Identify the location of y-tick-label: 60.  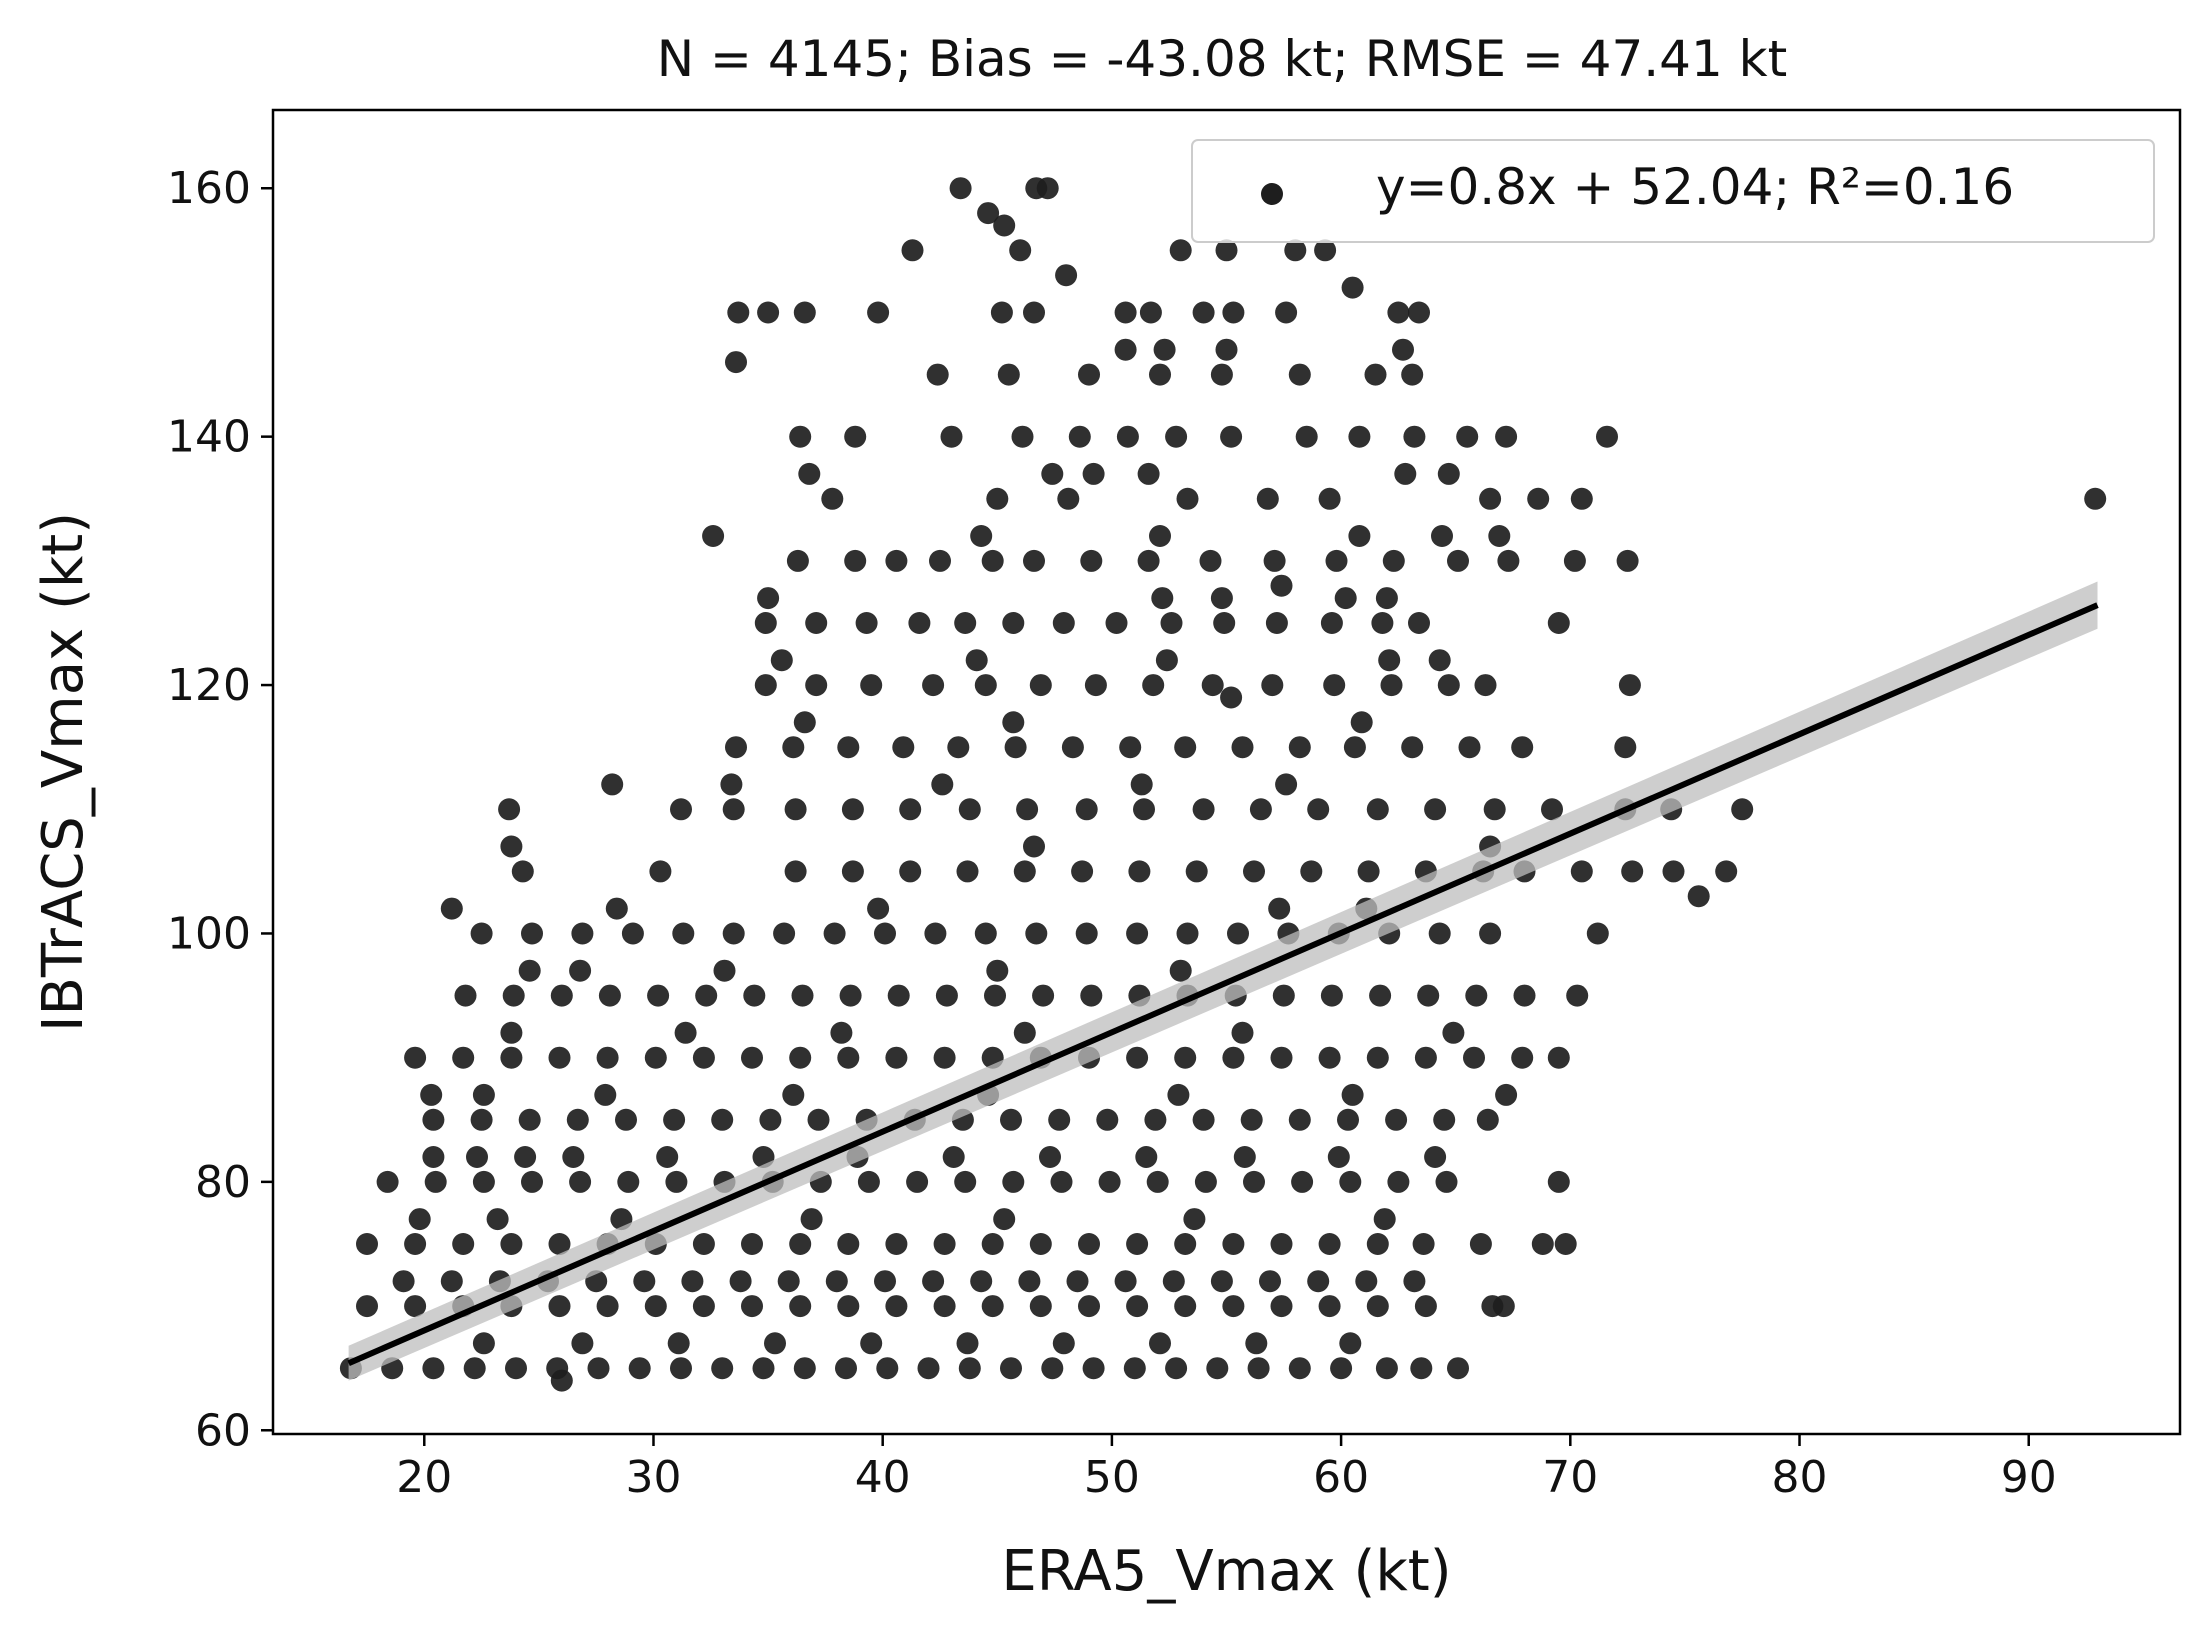
(223, 1430).